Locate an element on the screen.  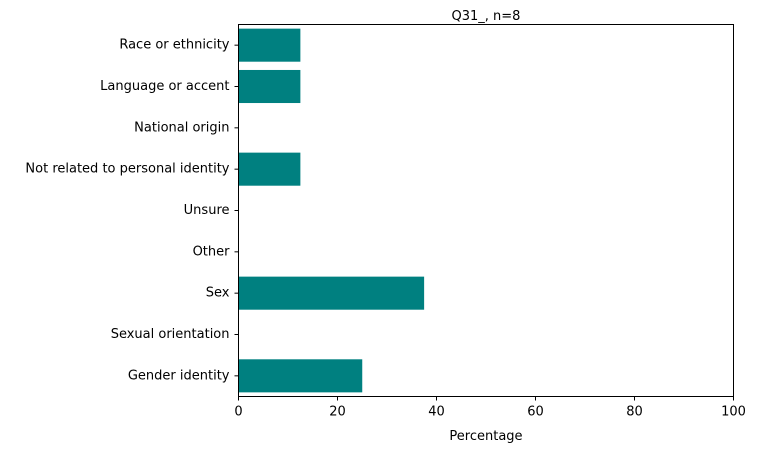
y-tick-label: Not related to personal identity is located at coordinates (127, 169).